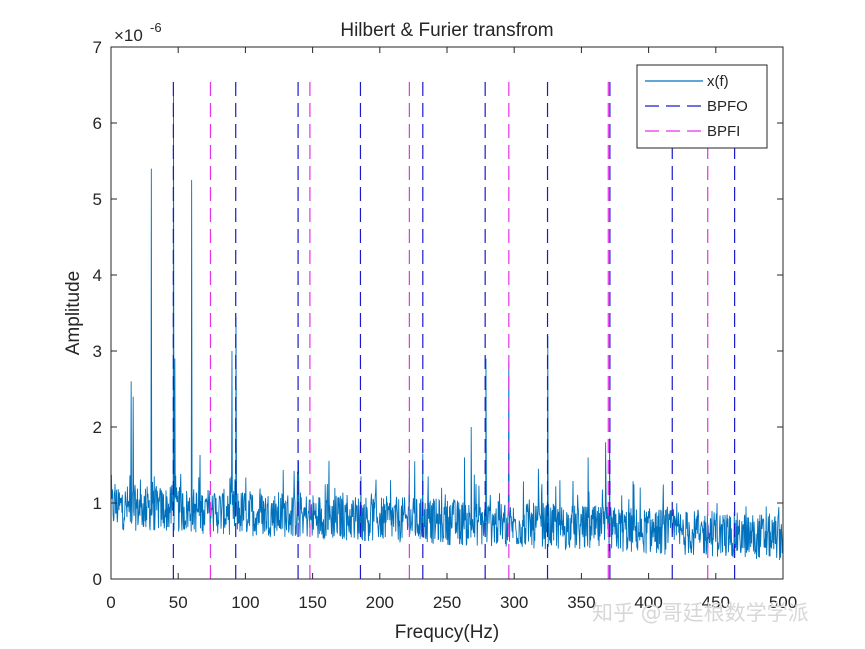 Image resolution: width=865 pixels, height=649 pixels. Describe the element at coordinates (156, 27) in the screenshot. I see `y-exponent-power: -6` at that location.